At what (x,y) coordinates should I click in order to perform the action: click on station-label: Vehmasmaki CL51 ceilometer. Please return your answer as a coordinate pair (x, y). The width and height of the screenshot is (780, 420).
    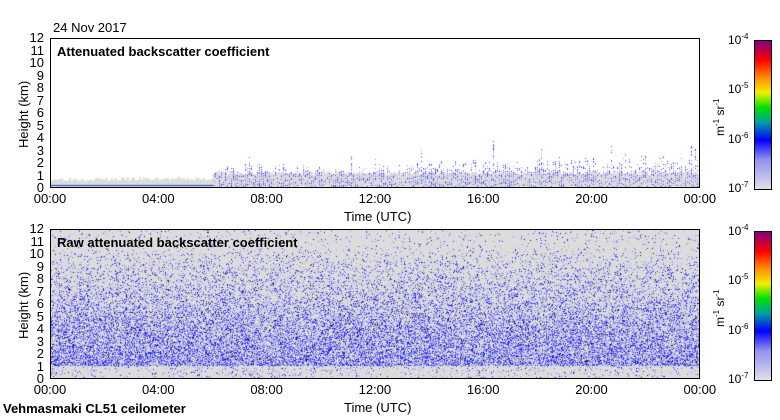
    Looking at the image, I should click on (94, 408).